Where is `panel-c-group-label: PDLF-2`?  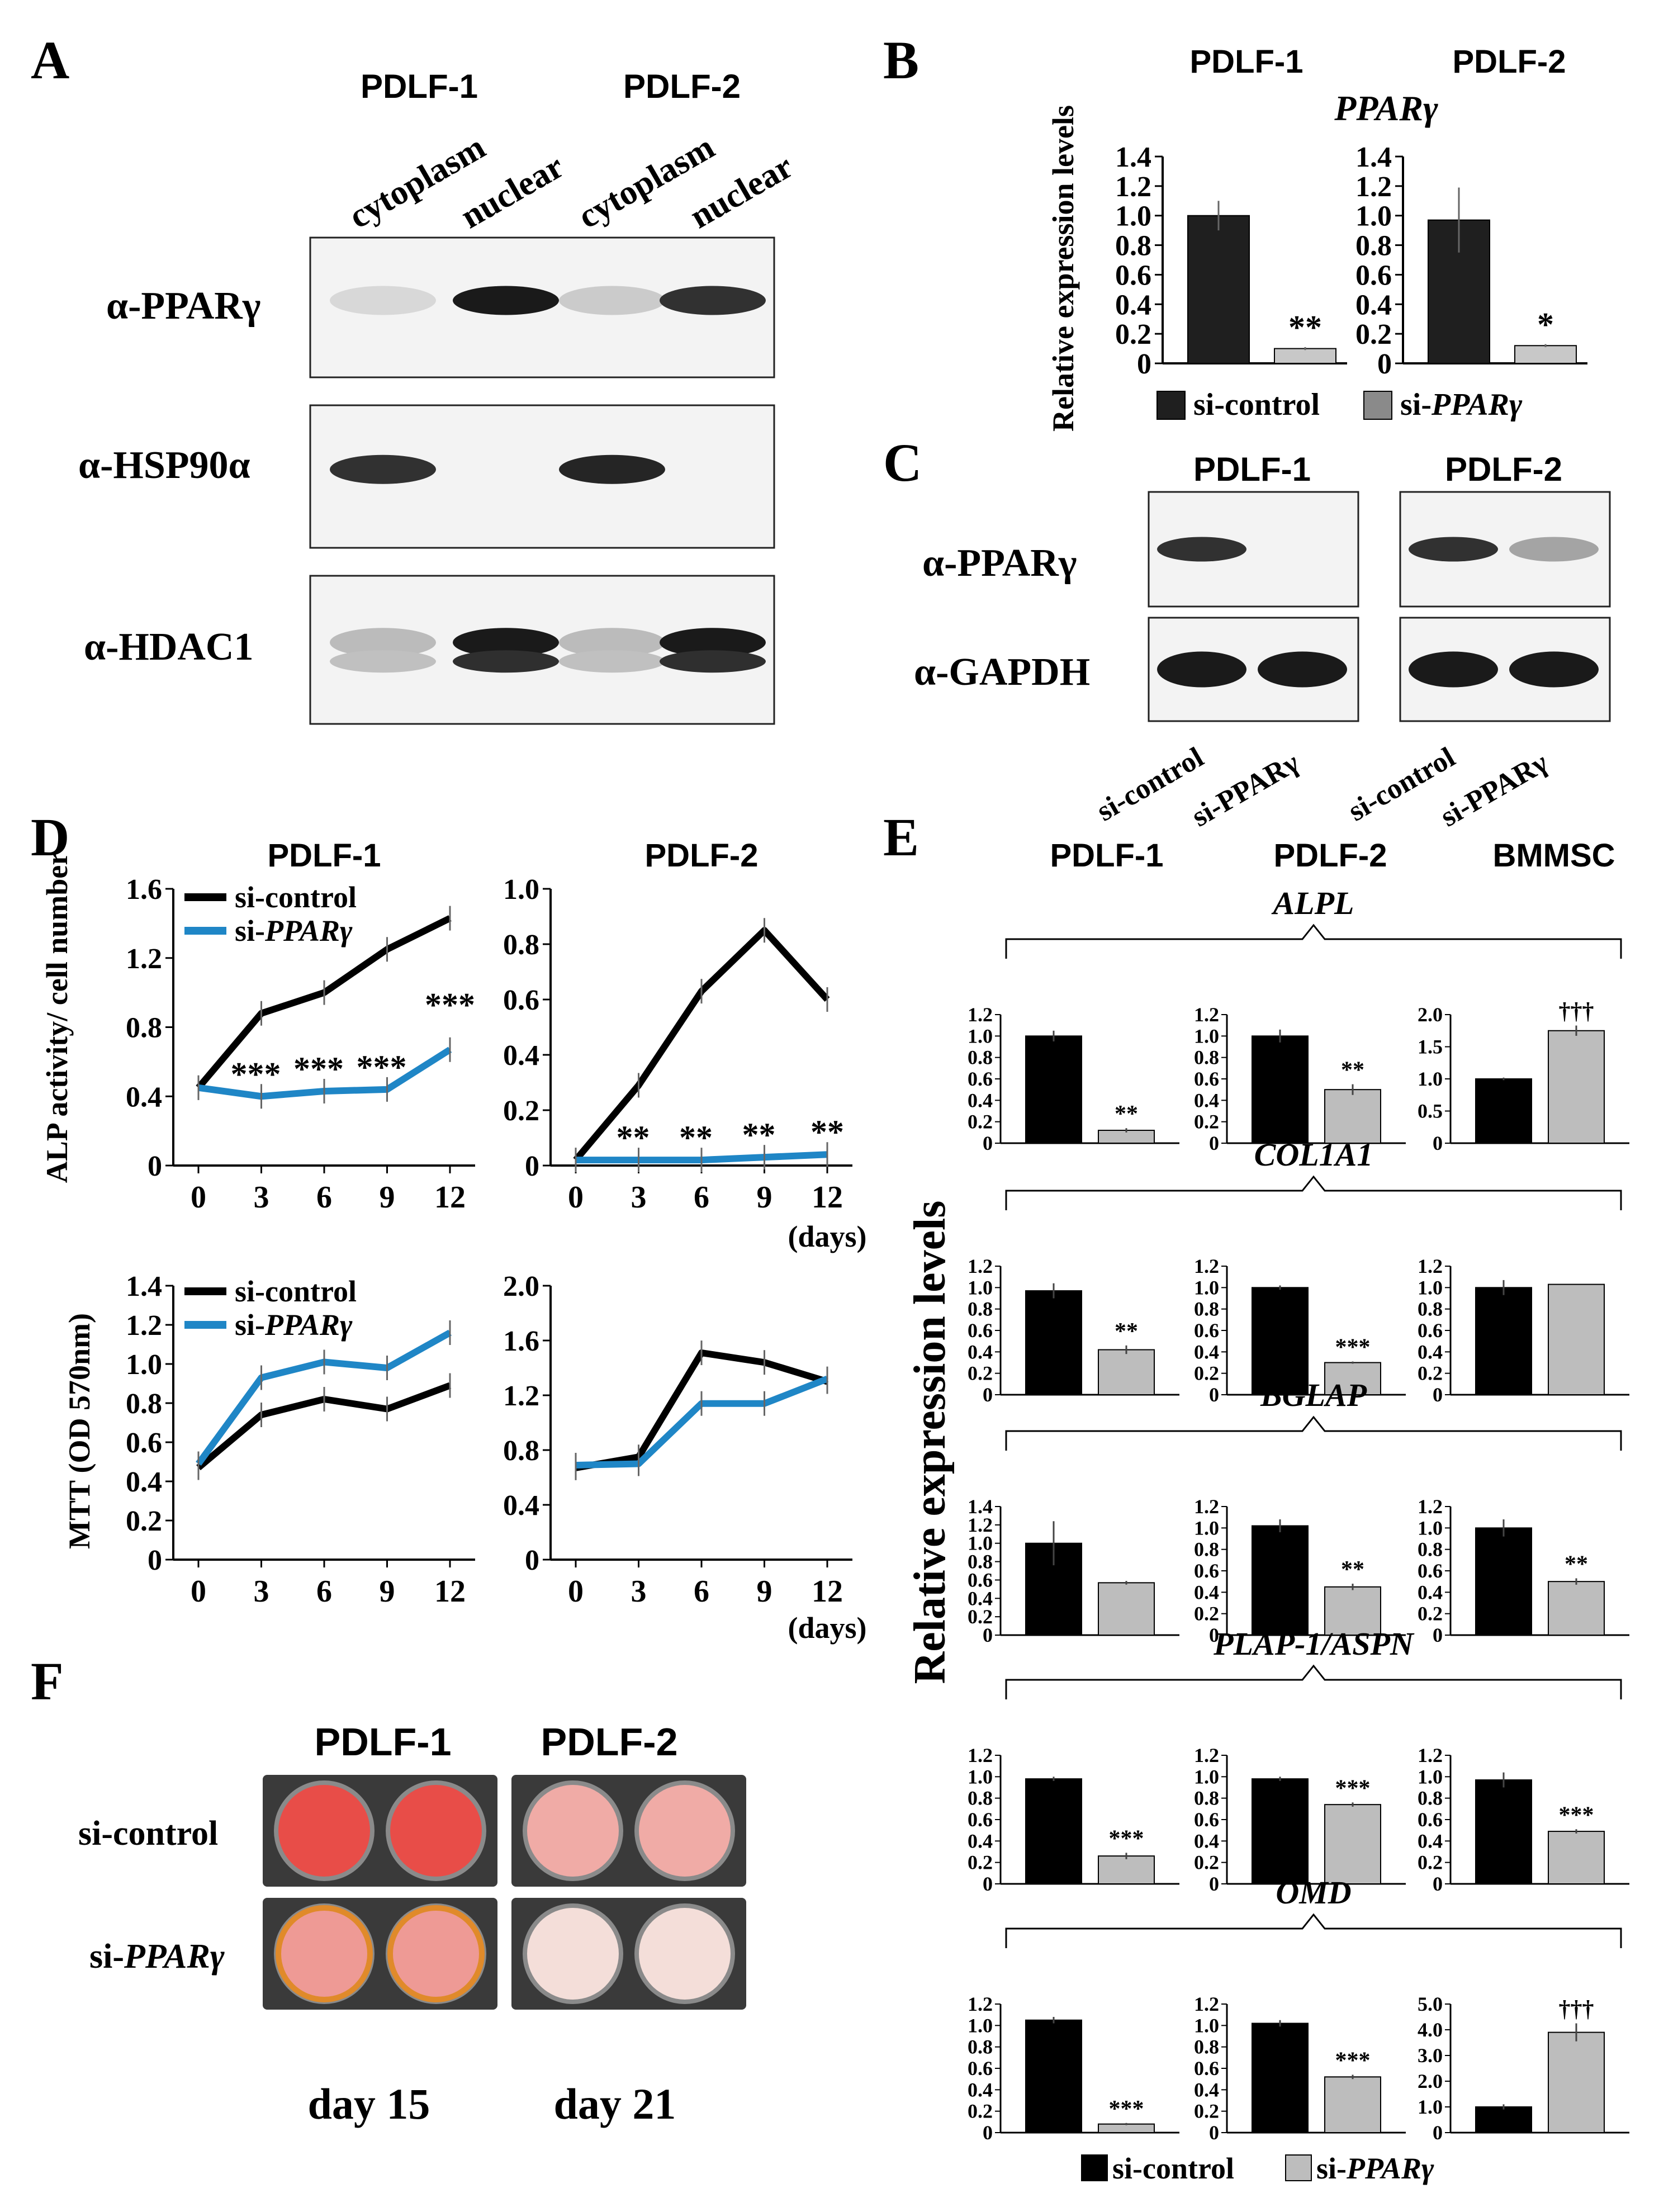 panel-c-group-label: PDLF-2 is located at coordinates (1503, 469).